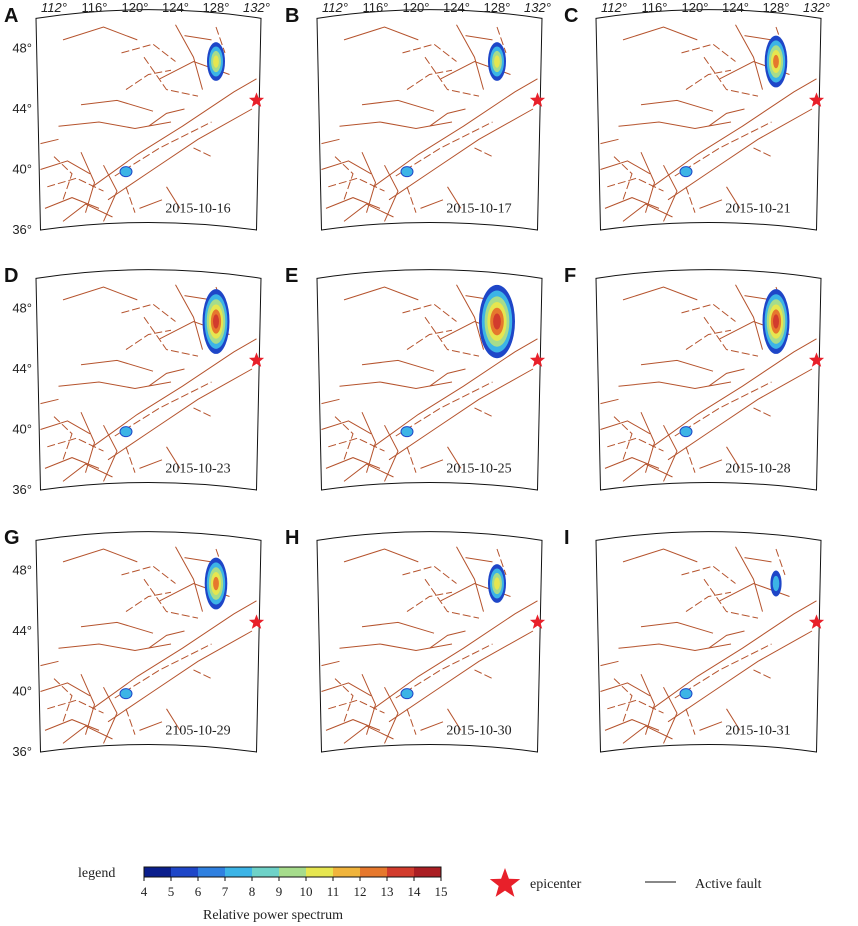 The image size is (858, 926). I want to click on map-panel-f: F 2015-10-28, so click(694, 378).